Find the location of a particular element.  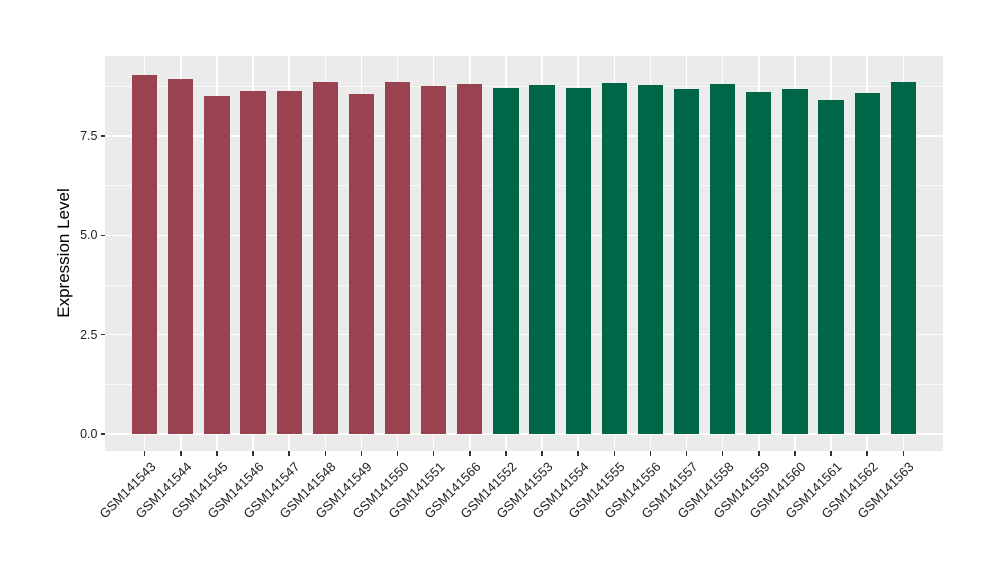

bar-GSM141552 is located at coordinates (506, 261).